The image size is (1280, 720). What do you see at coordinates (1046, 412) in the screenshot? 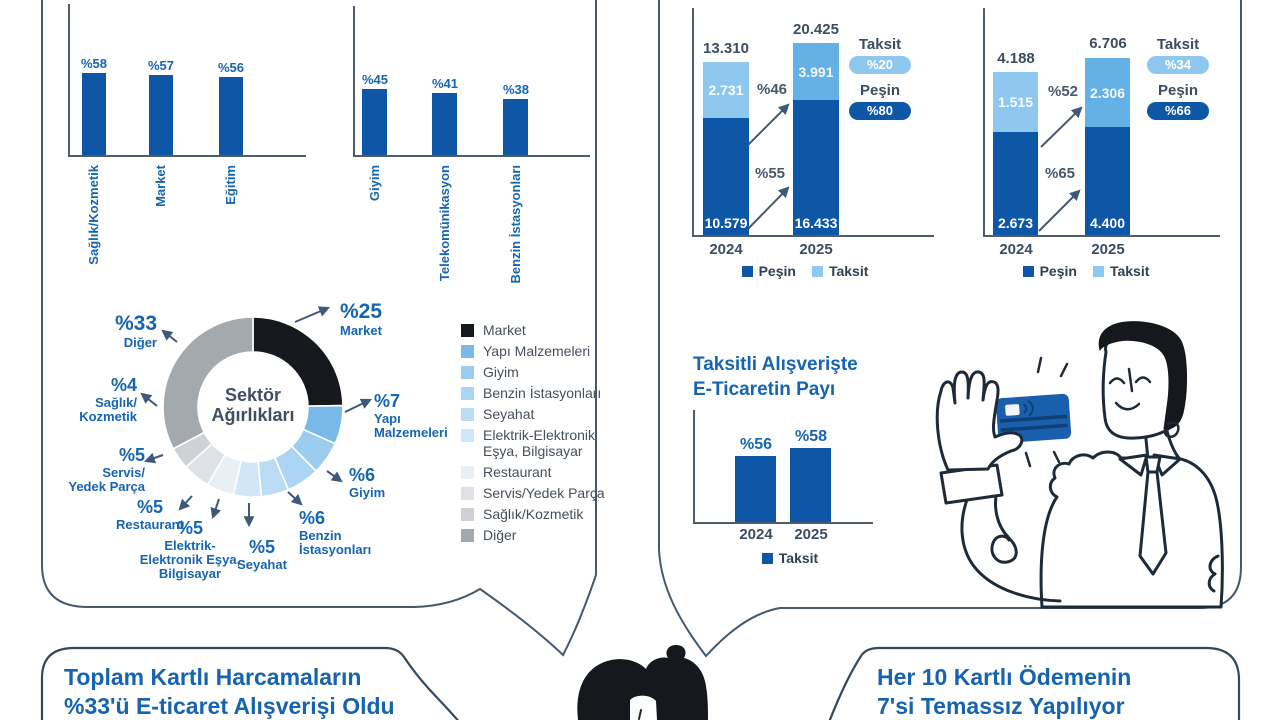
I see `card-sparkles` at bounding box center [1046, 412].